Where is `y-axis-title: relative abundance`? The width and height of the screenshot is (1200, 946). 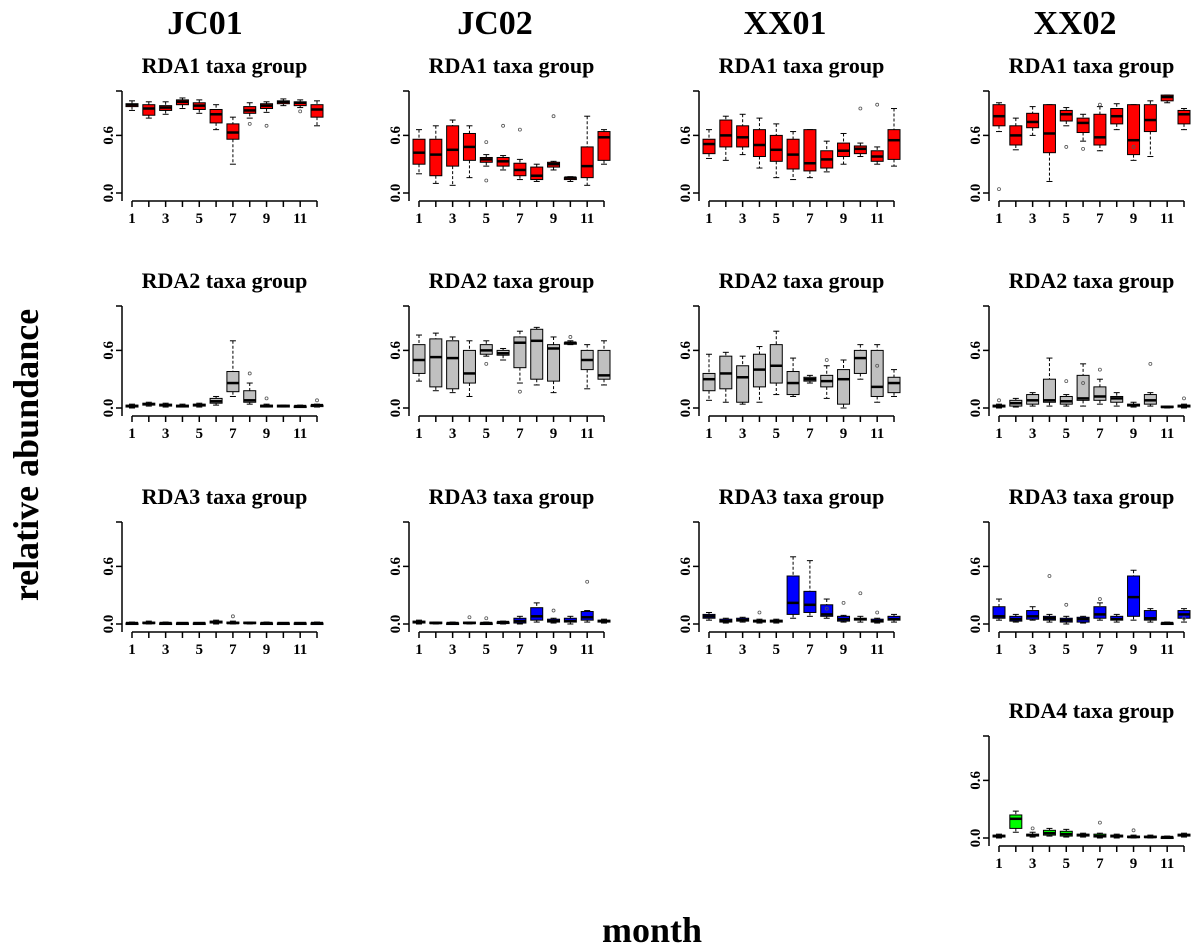
y-axis-title: relative abundance is located at coordinates (26, 455).